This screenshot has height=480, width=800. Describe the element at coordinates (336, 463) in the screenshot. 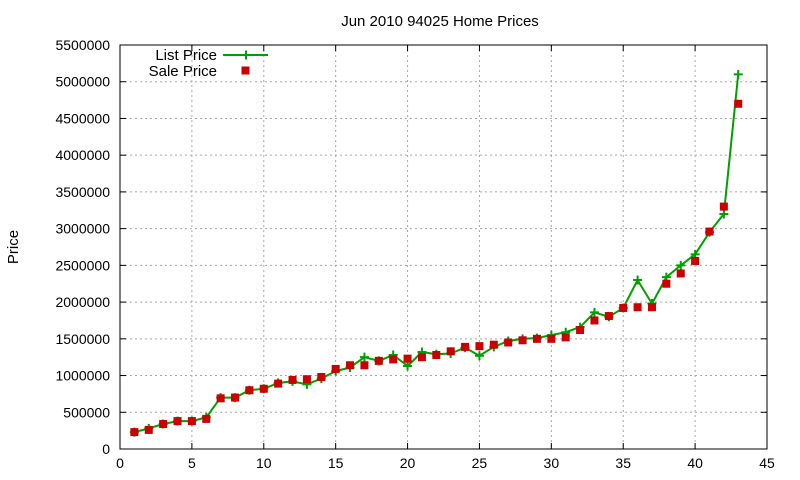

I see `x-tick-label: 15` at that location.